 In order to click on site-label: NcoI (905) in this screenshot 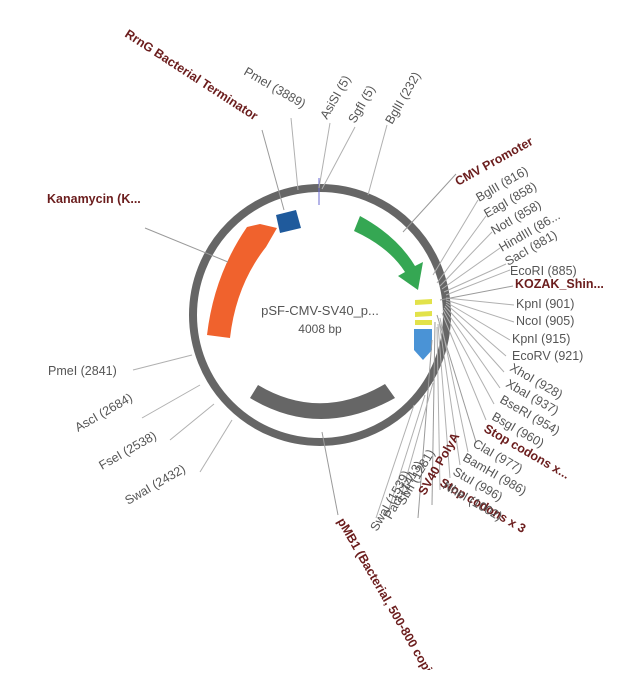, I will do `click(545, 321)`.